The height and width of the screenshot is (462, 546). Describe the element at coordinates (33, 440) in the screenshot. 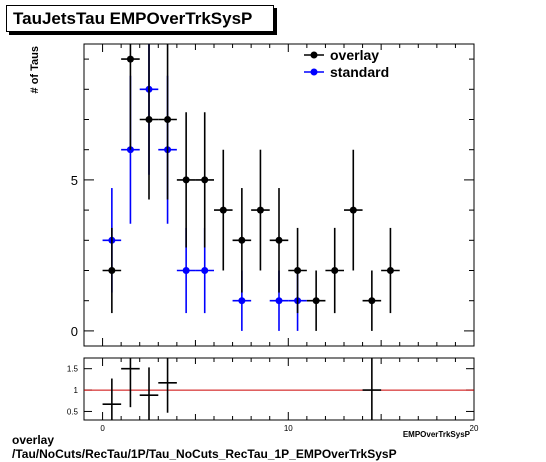

I see `footer-label: overlay` at that location.